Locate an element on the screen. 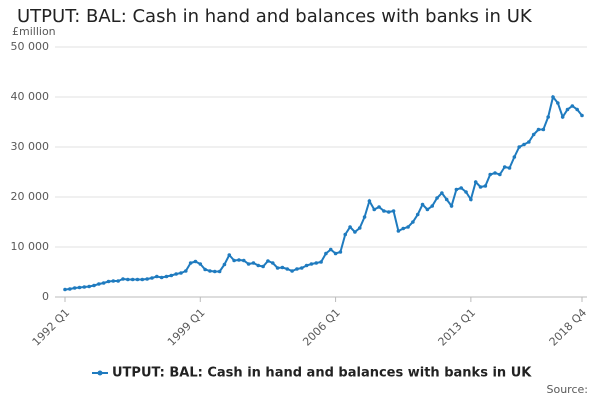  x-tick-label: 2006 Q1 is located at coordinates (321, 327).